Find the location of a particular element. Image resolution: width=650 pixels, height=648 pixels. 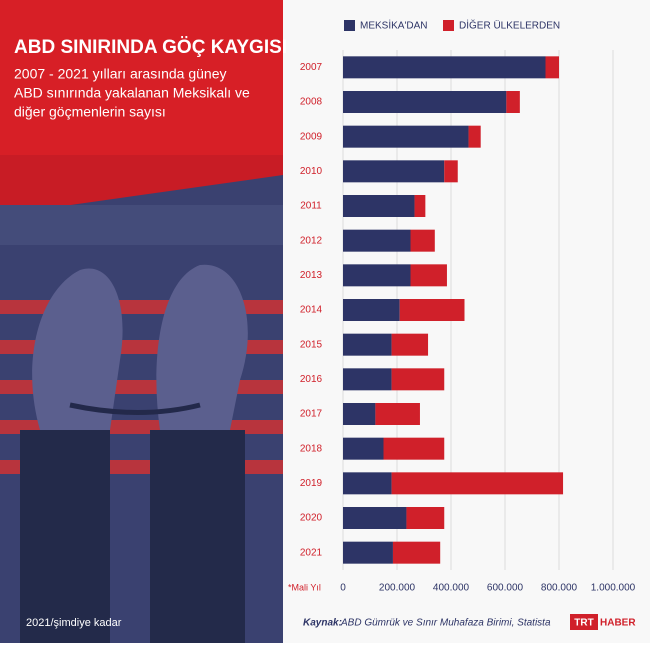

logo-box is located at coordinates (584, 622).